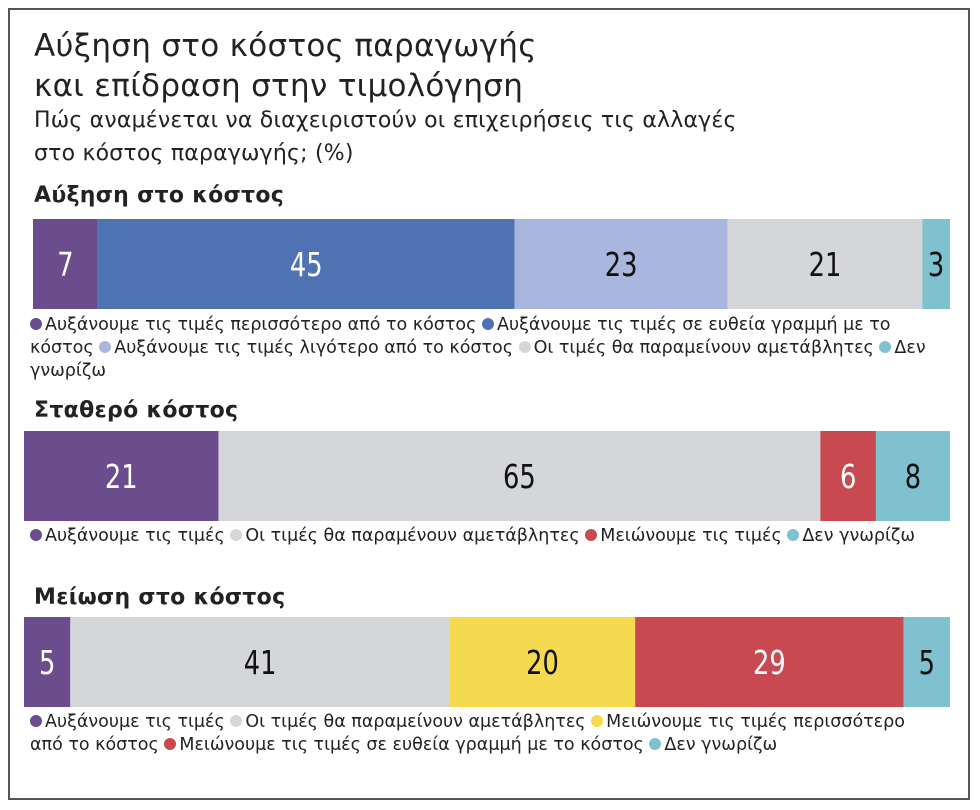 Image resolution: width=980 pixels, height=810 pixels. I want to click on bar-value-label: 3, so click(936, 265).